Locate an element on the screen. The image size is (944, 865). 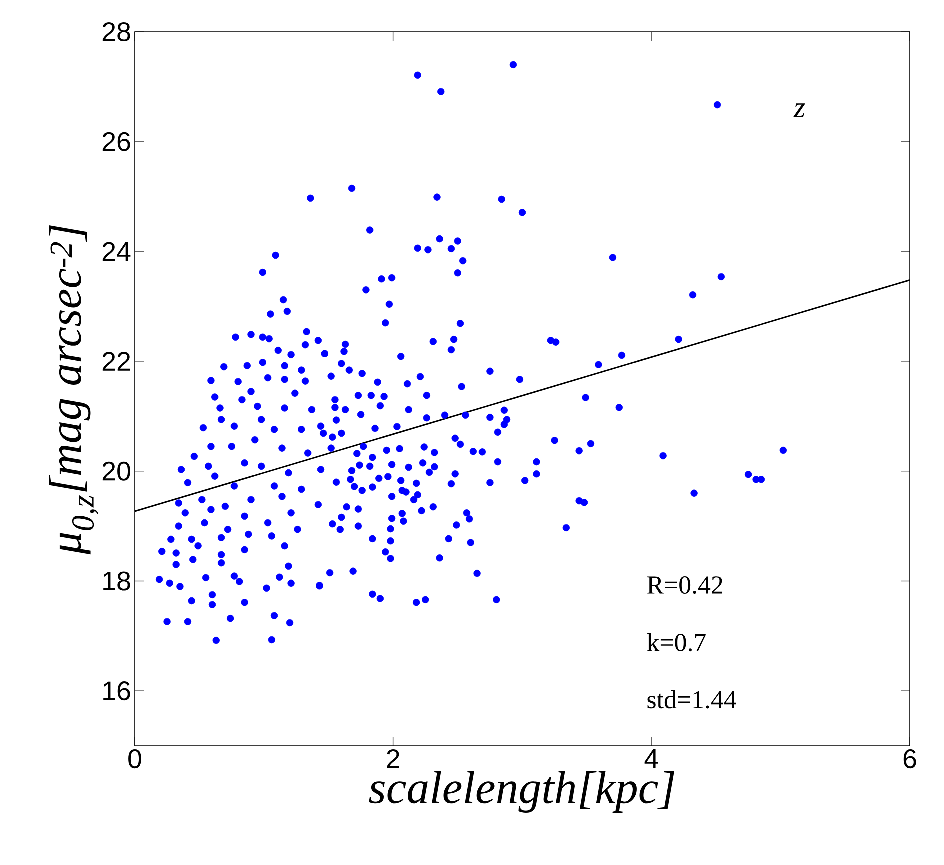
y-tick-label: 16 is located at coordinates (117, 691).